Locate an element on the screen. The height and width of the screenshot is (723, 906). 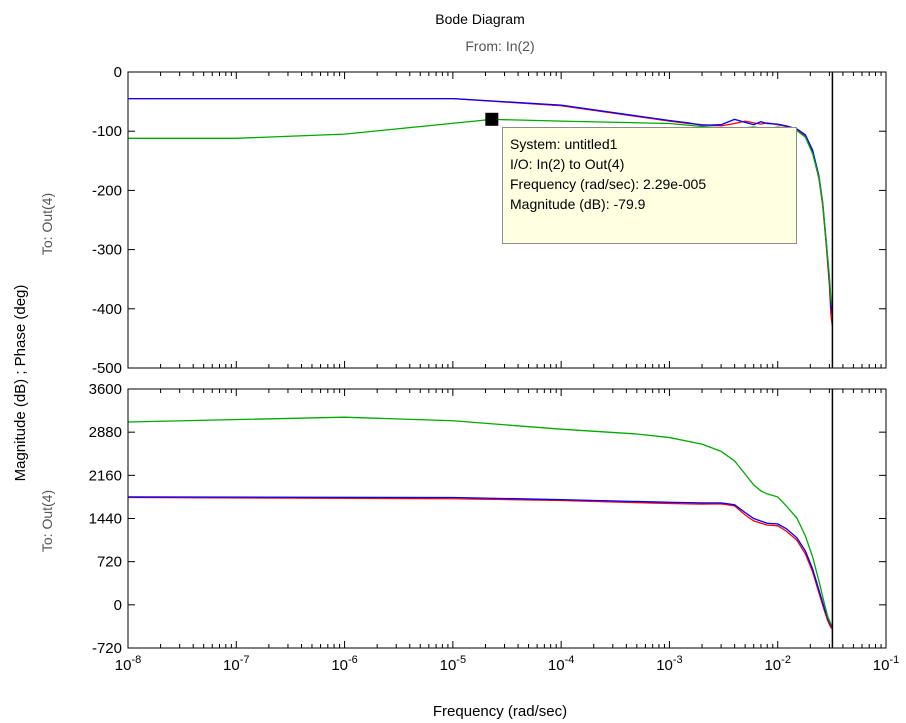
y-tick-label: -400 is located at coordinates (107, 309).